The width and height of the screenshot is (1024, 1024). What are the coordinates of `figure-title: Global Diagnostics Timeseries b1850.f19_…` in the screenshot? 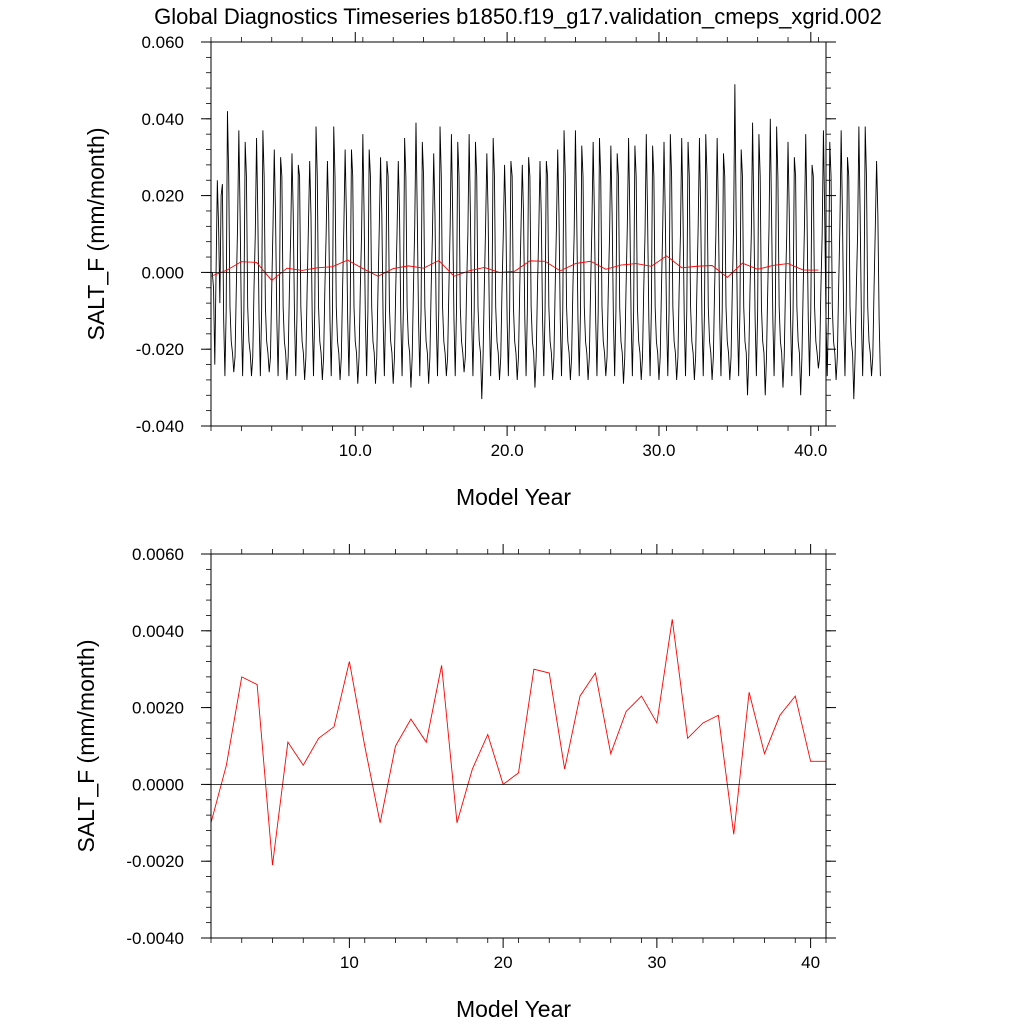 It's located at (518, 16).